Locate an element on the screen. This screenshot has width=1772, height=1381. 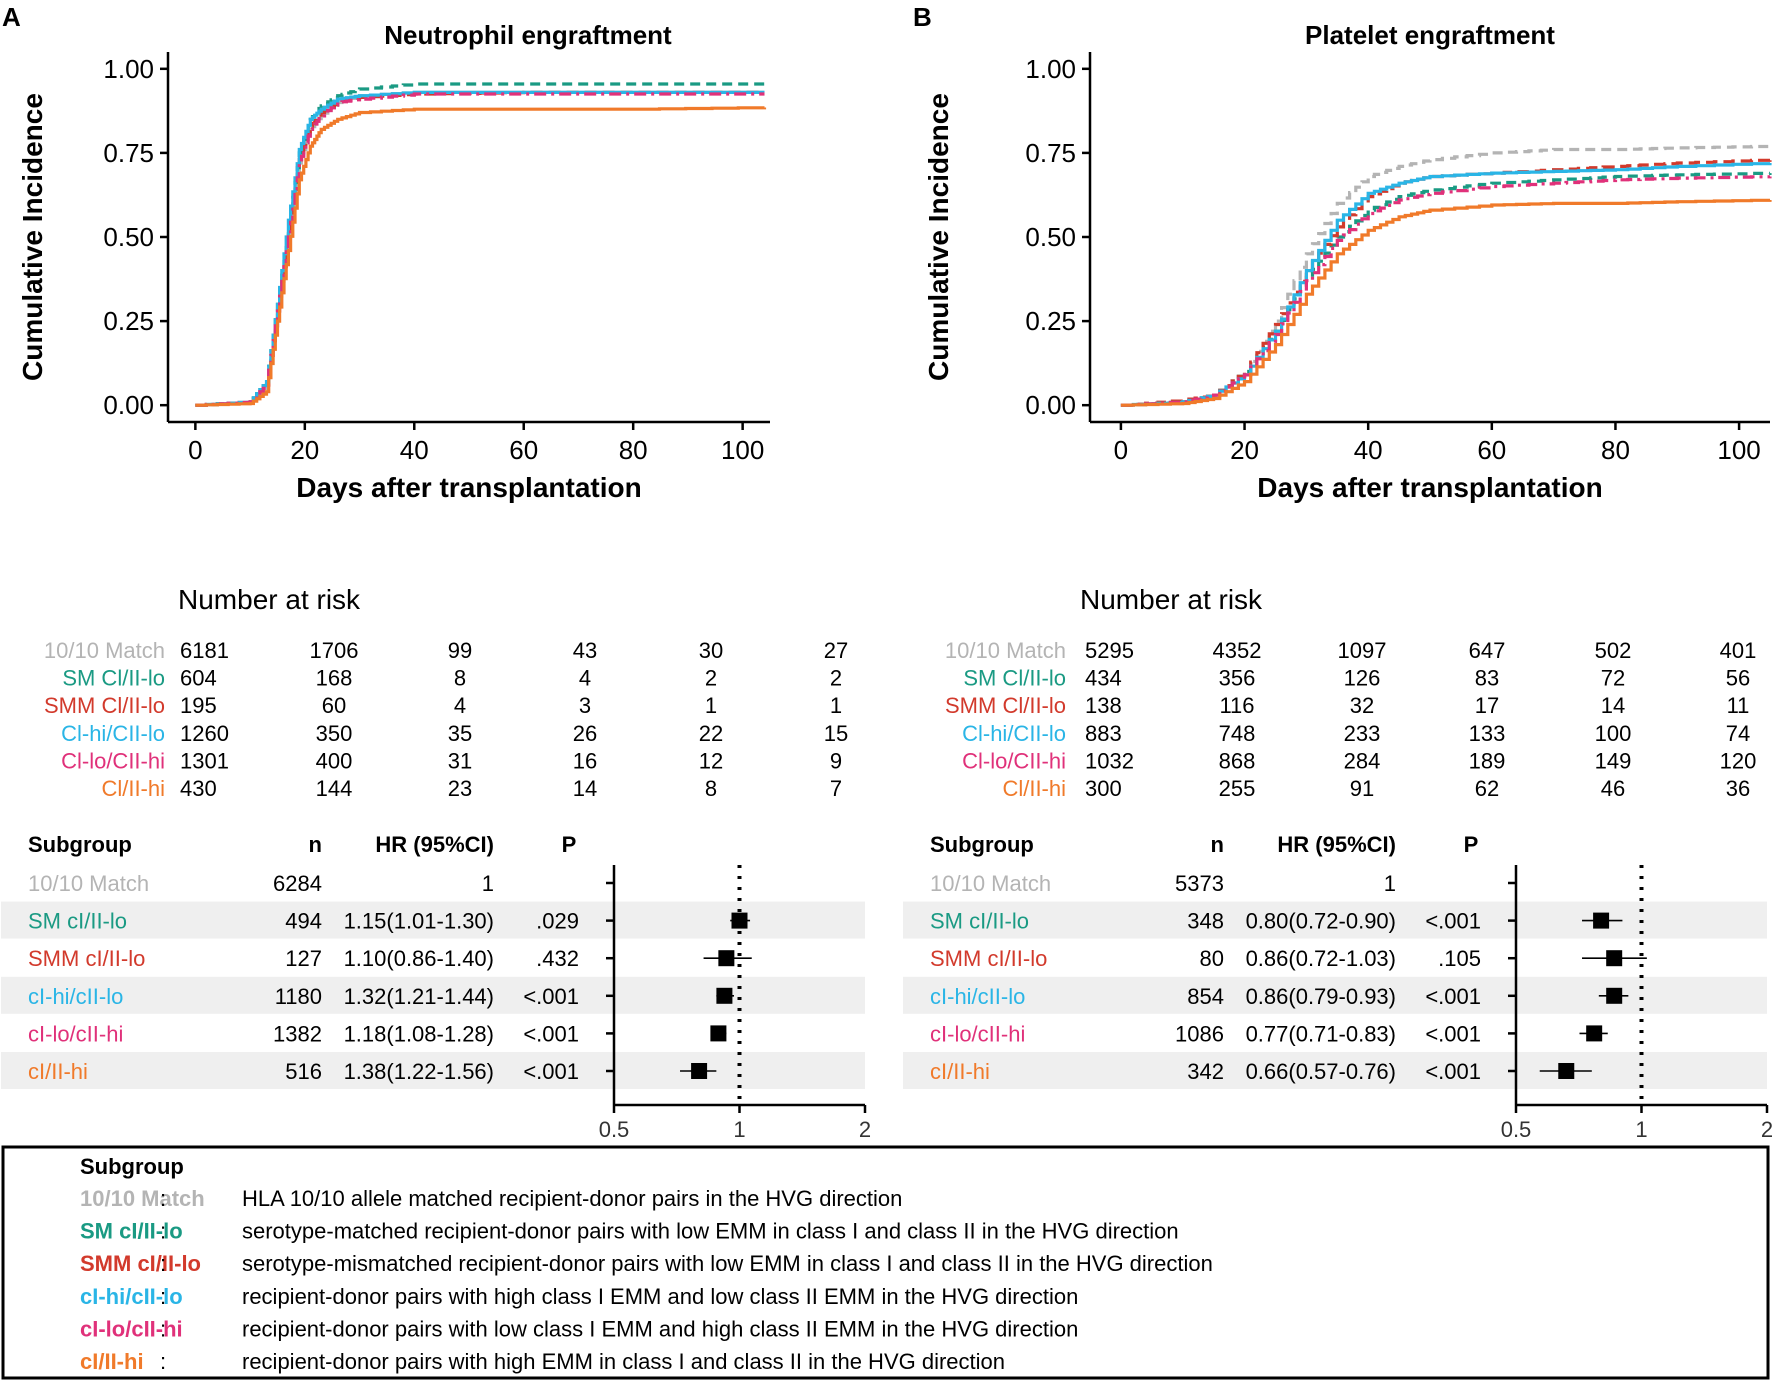
risk-cell: 144 is located at coordinates (334, 788).